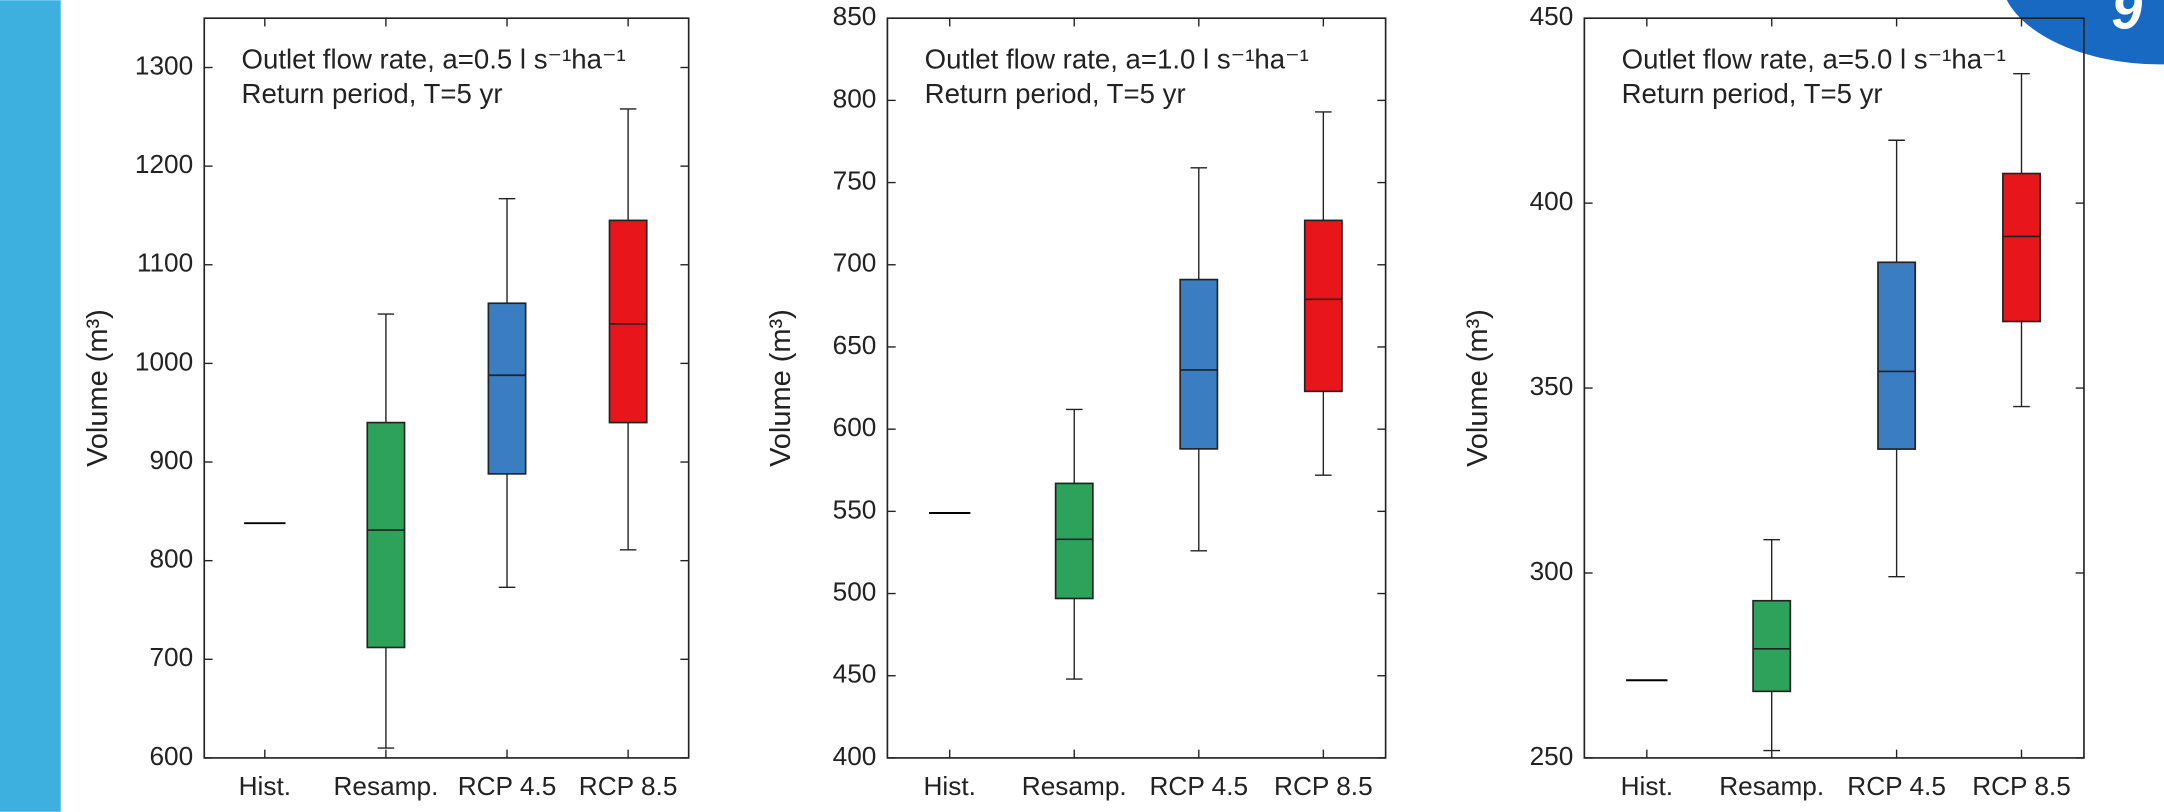  Describe the element at coordinates (855, 591) in the screenshot. I see `y-tick-label: 500` at that location.